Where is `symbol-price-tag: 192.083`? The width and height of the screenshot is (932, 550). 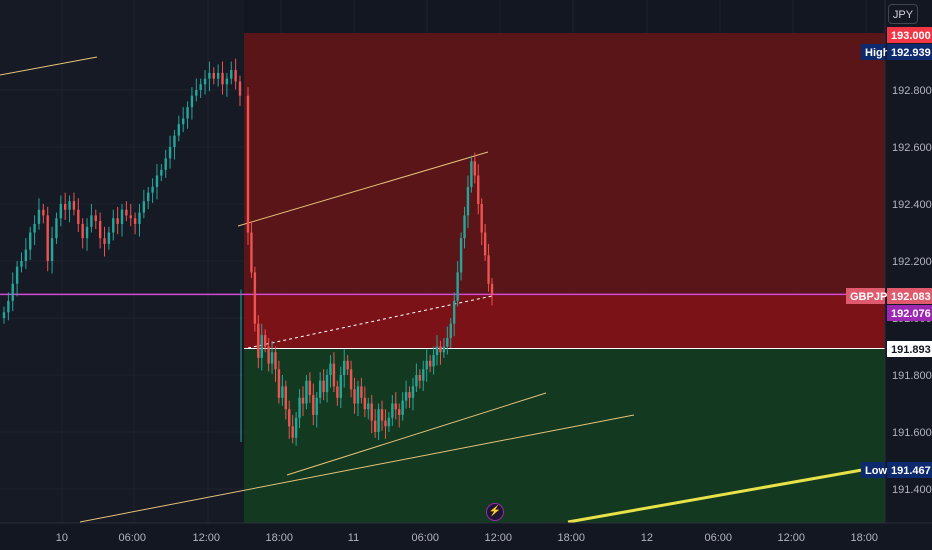
symbol-price-tag: 192.083 is located at coordinates (911, 297).